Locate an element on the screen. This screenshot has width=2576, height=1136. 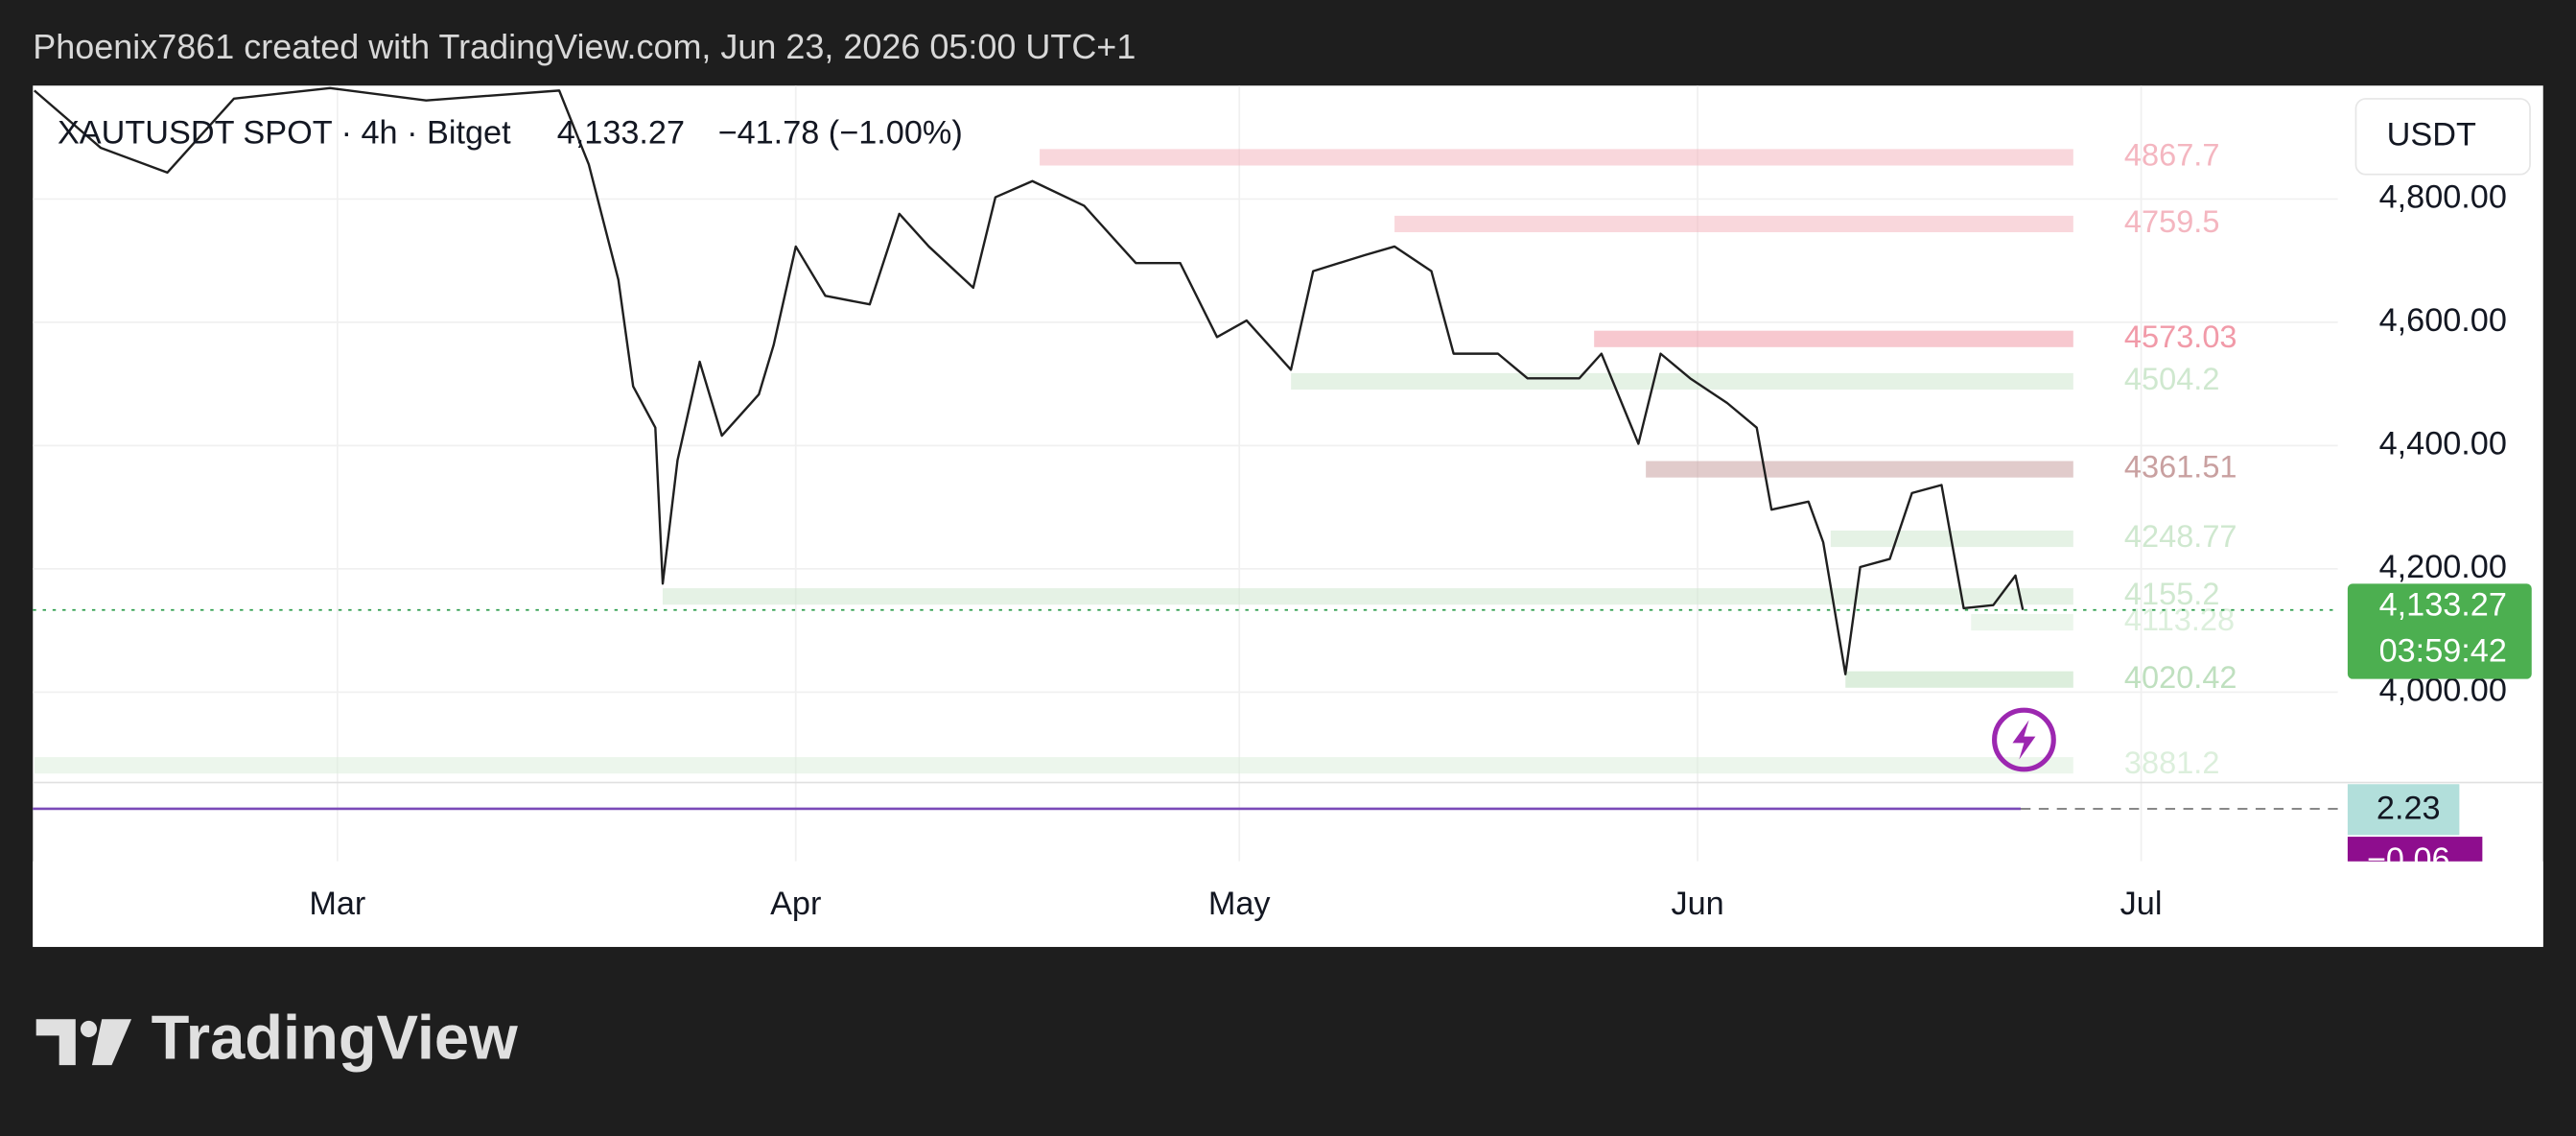
axis-strip is located at coordinates (1288, 904).